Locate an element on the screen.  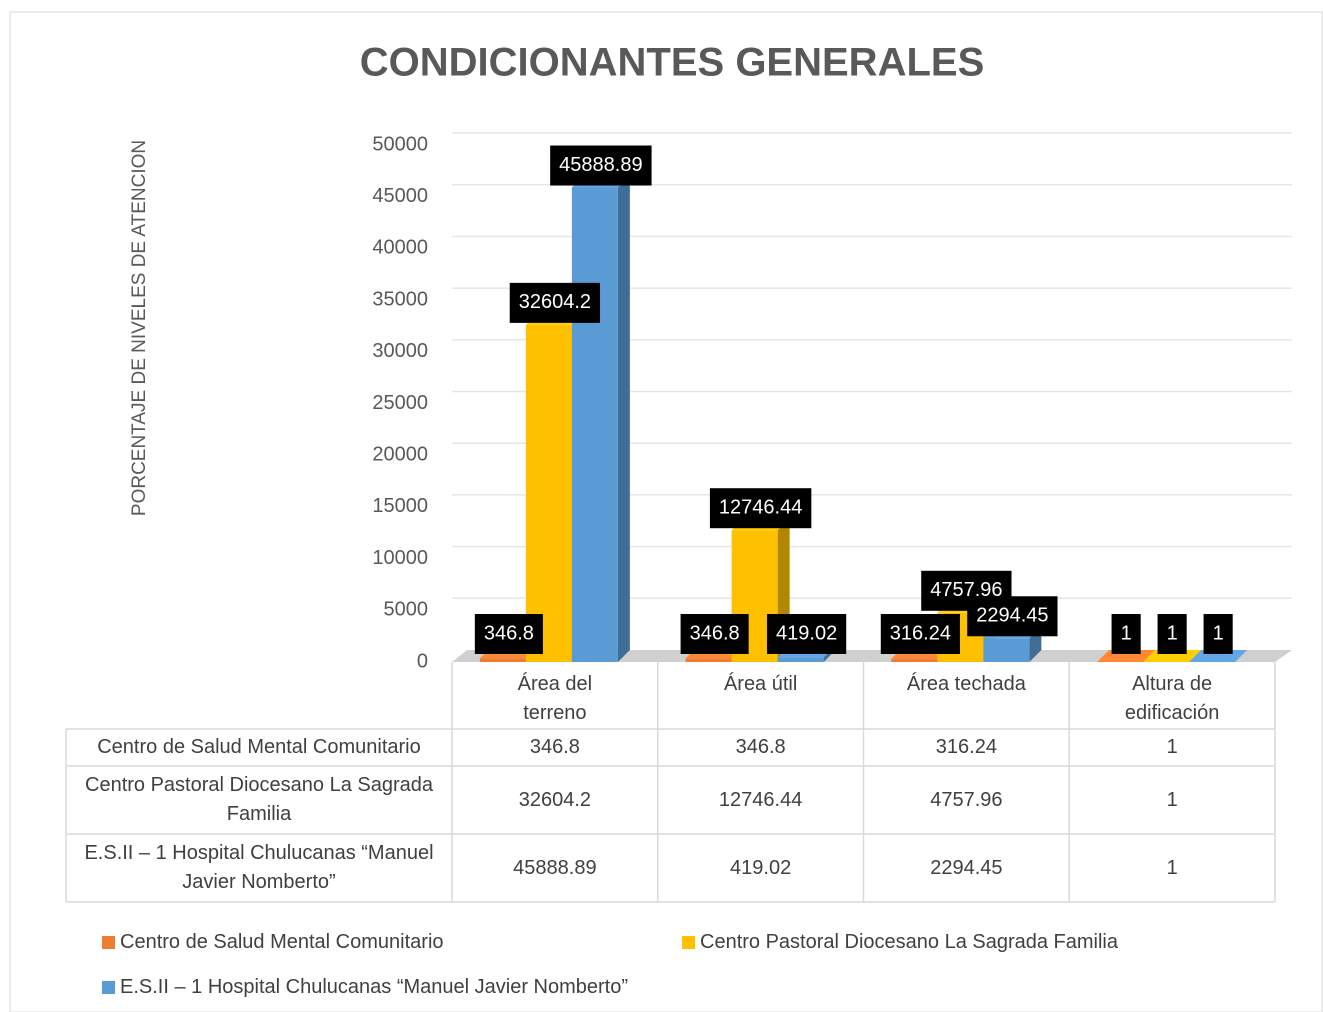
legend-label: Centro de Salud Mental Comunitario is located at coordinates (282, 941).